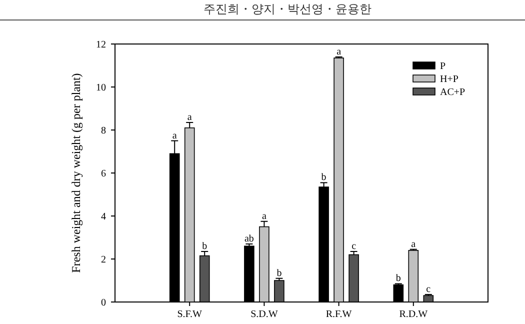  I want to click on y-tick-label: 12, so click(101, 45).